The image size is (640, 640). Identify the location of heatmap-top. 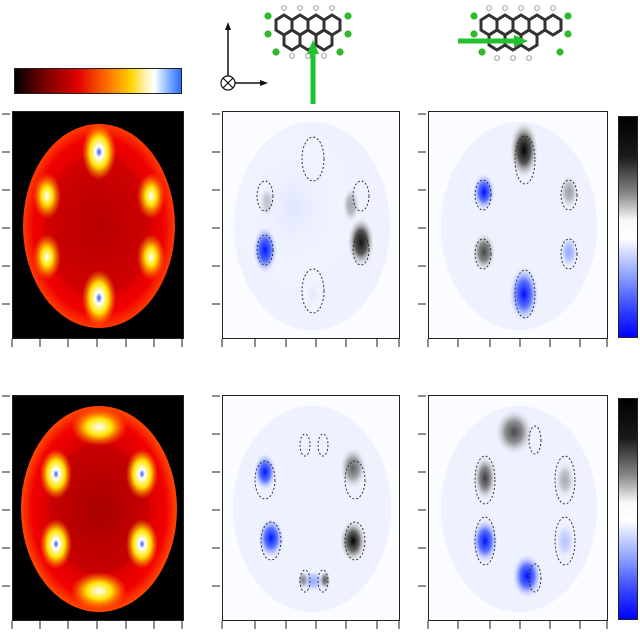
(98, 225).